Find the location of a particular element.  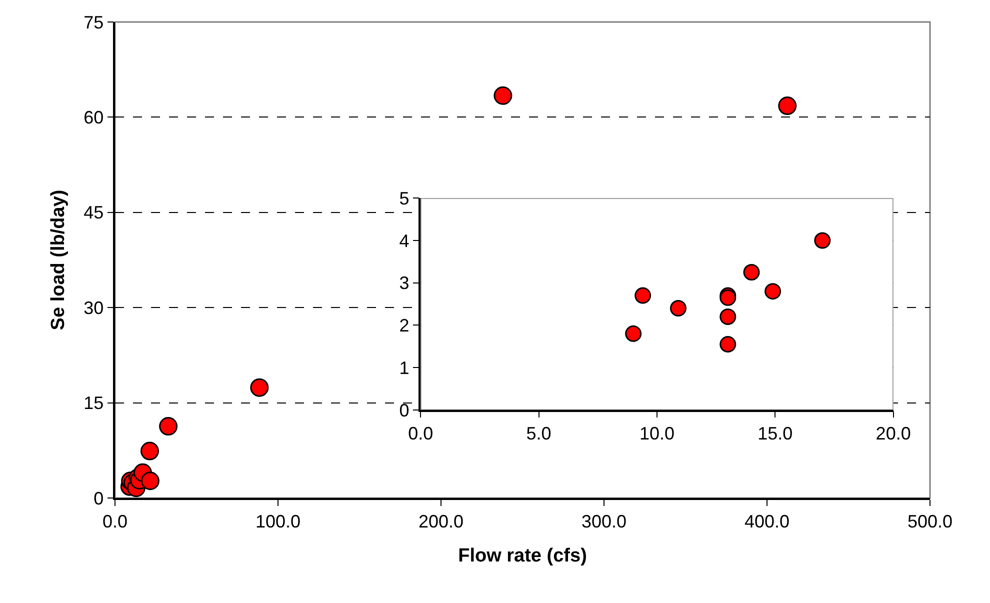

x-tick-label: 5.0 is located at coordinates (539, 433).